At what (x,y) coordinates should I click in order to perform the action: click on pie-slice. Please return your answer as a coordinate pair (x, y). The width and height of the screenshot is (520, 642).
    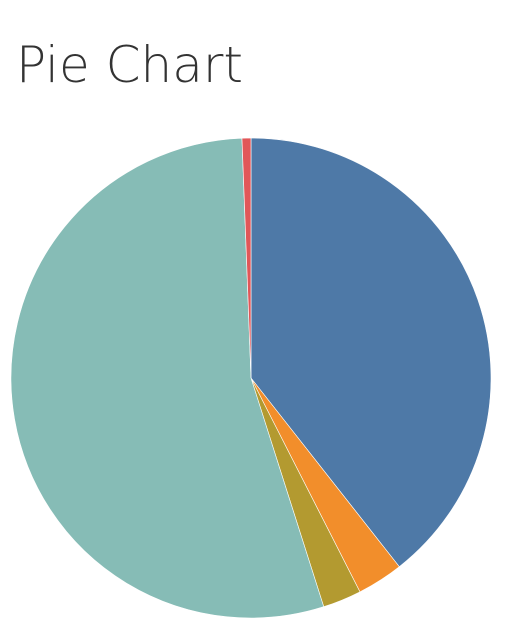
    Looking at the image, I should click on (246, 258).